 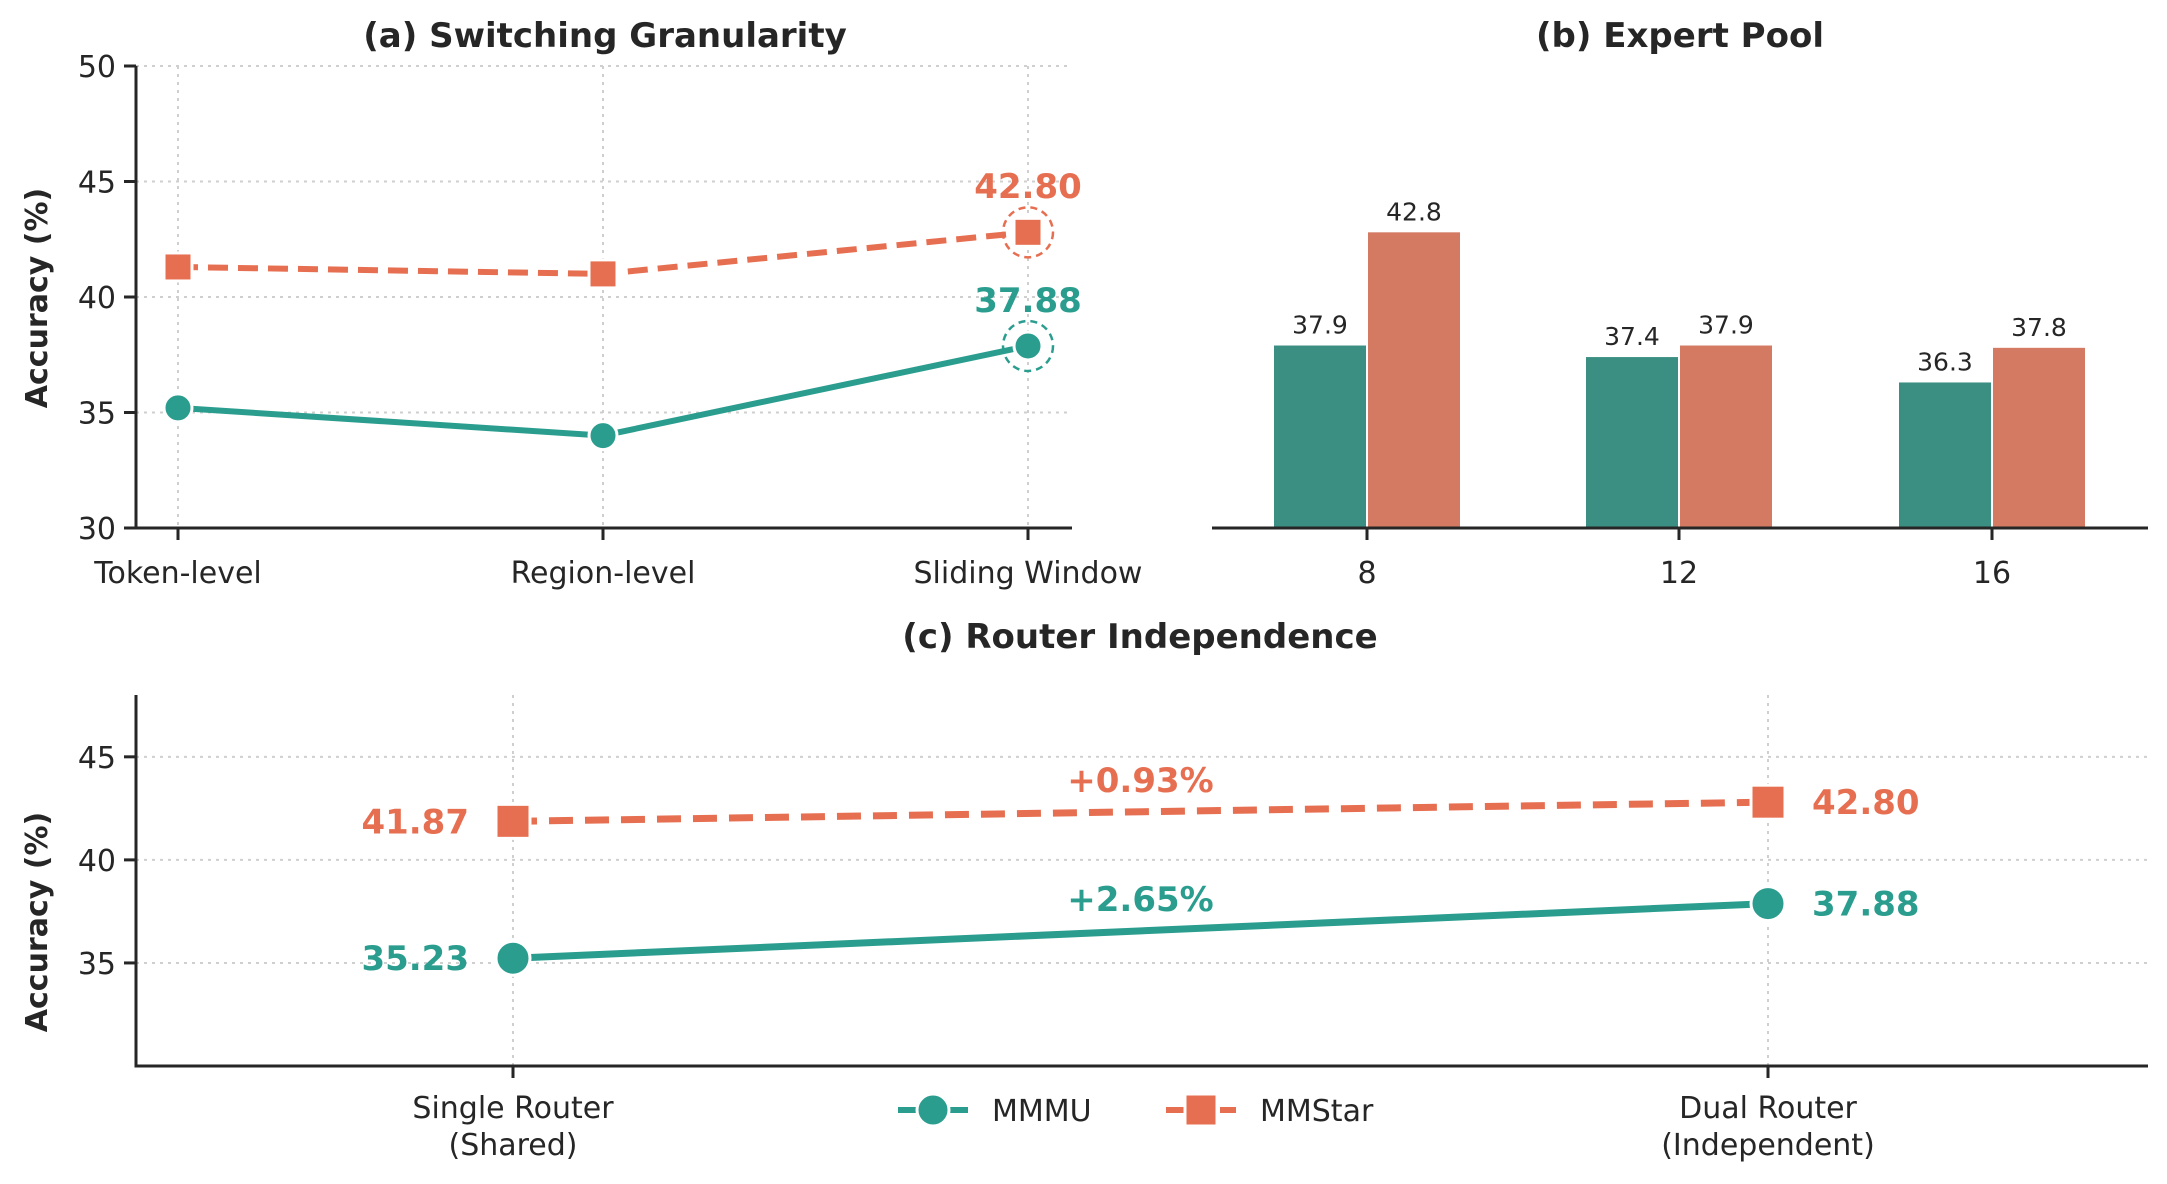 I want to click on panel-b-xtick-label: 8, so click(x=1366, y=573).